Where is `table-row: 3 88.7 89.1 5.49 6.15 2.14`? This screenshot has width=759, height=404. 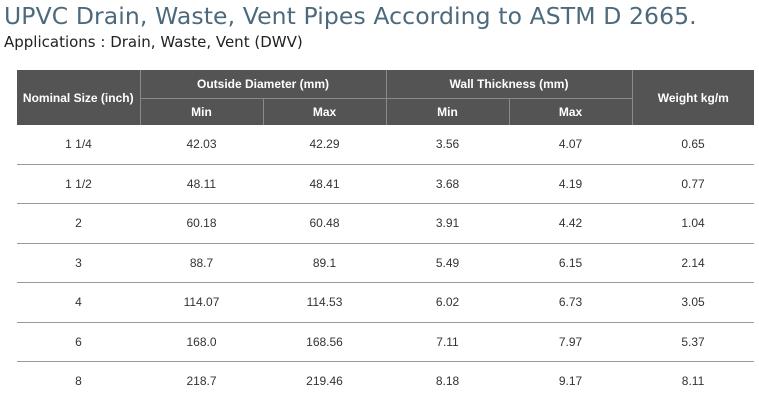
table-row: 3 88.7 89.1 5.49 6.15 2.14 is located at coordinates (386, 263).